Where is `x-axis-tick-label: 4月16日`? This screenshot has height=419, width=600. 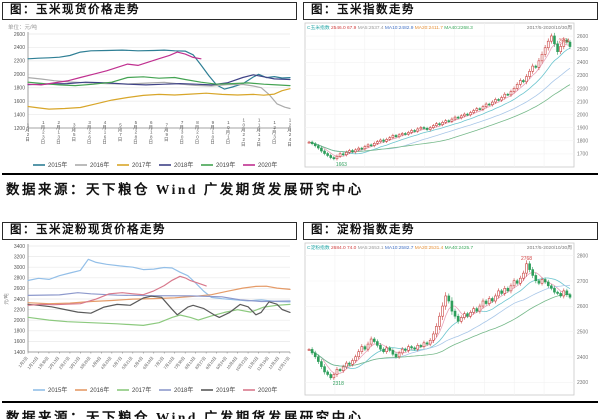 x-axis-tick-label: 4月16日 is located at coordinates (105, 132).